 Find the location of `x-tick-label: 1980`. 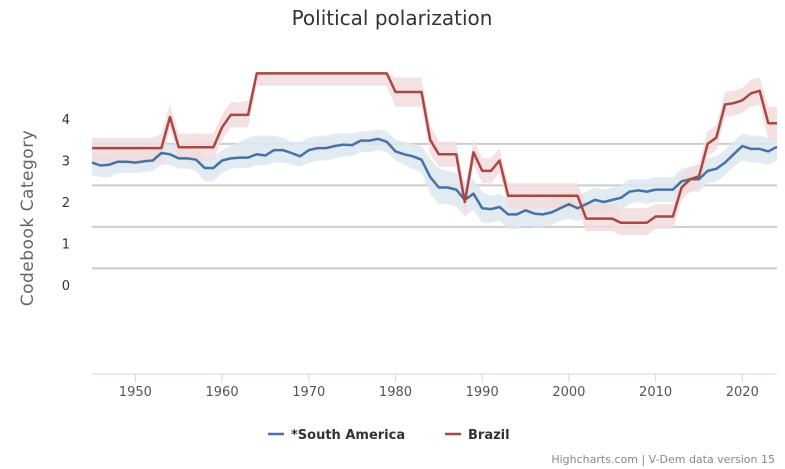

x-tick-label: 1980 is located at coordinates (395, 392).